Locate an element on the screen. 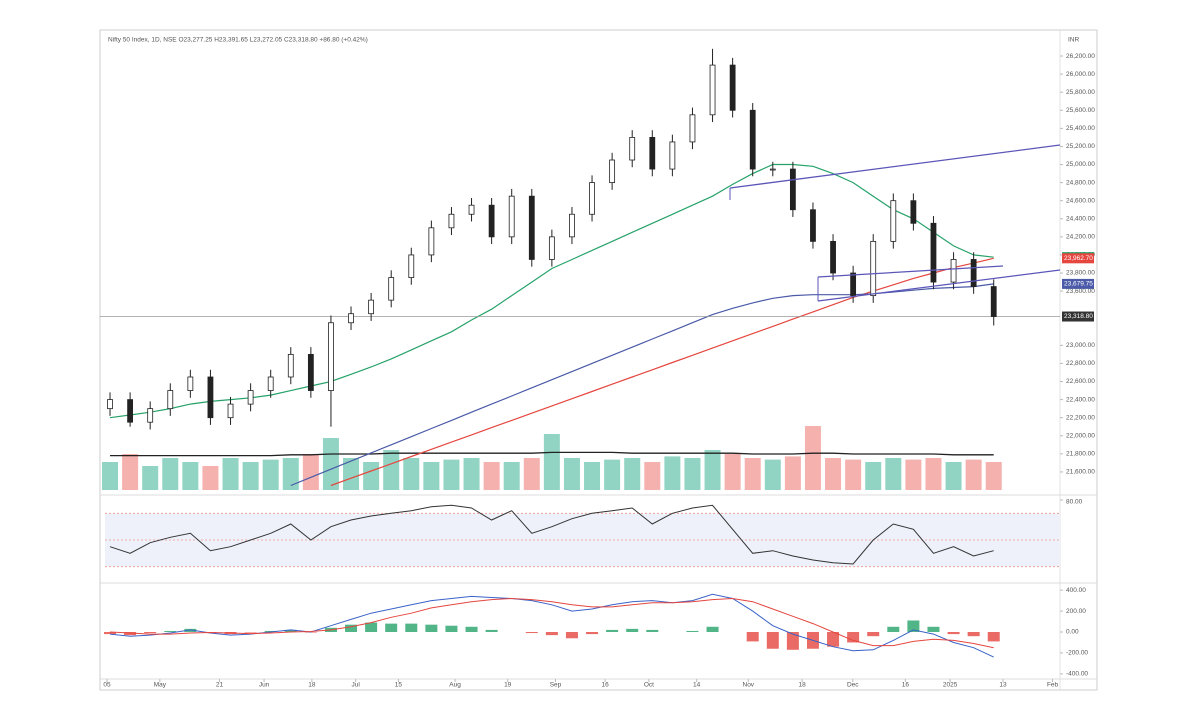 This screenshot has height=720, width=1200. y-tick-label: 21,600.00 is located at coordinates (1080, 472).